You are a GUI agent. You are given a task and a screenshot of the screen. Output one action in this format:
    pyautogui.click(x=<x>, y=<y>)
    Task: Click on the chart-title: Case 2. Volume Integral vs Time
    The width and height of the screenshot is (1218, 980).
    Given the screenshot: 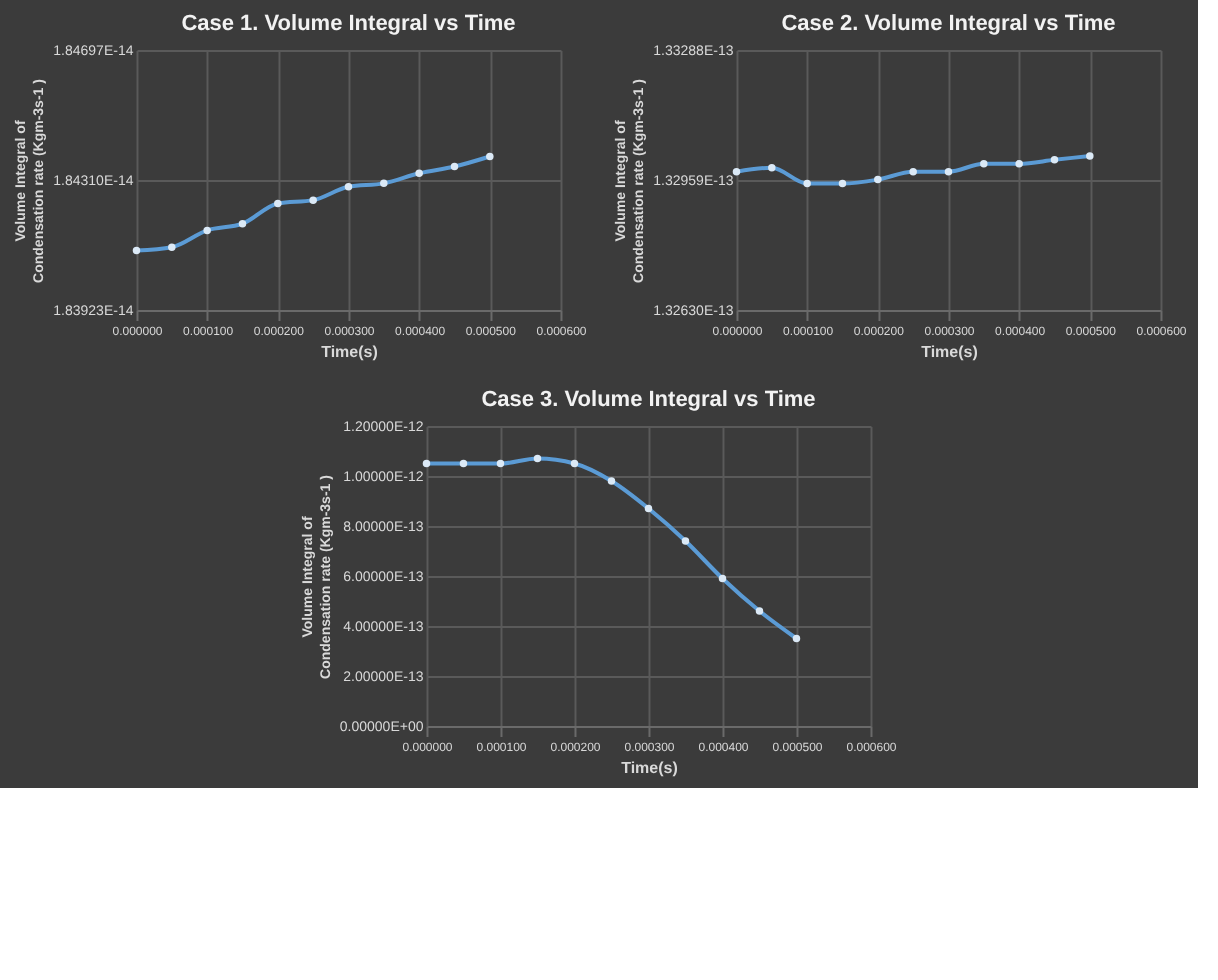 What is the action you would take?
    pyautogui.click(x=948, y=24)
    